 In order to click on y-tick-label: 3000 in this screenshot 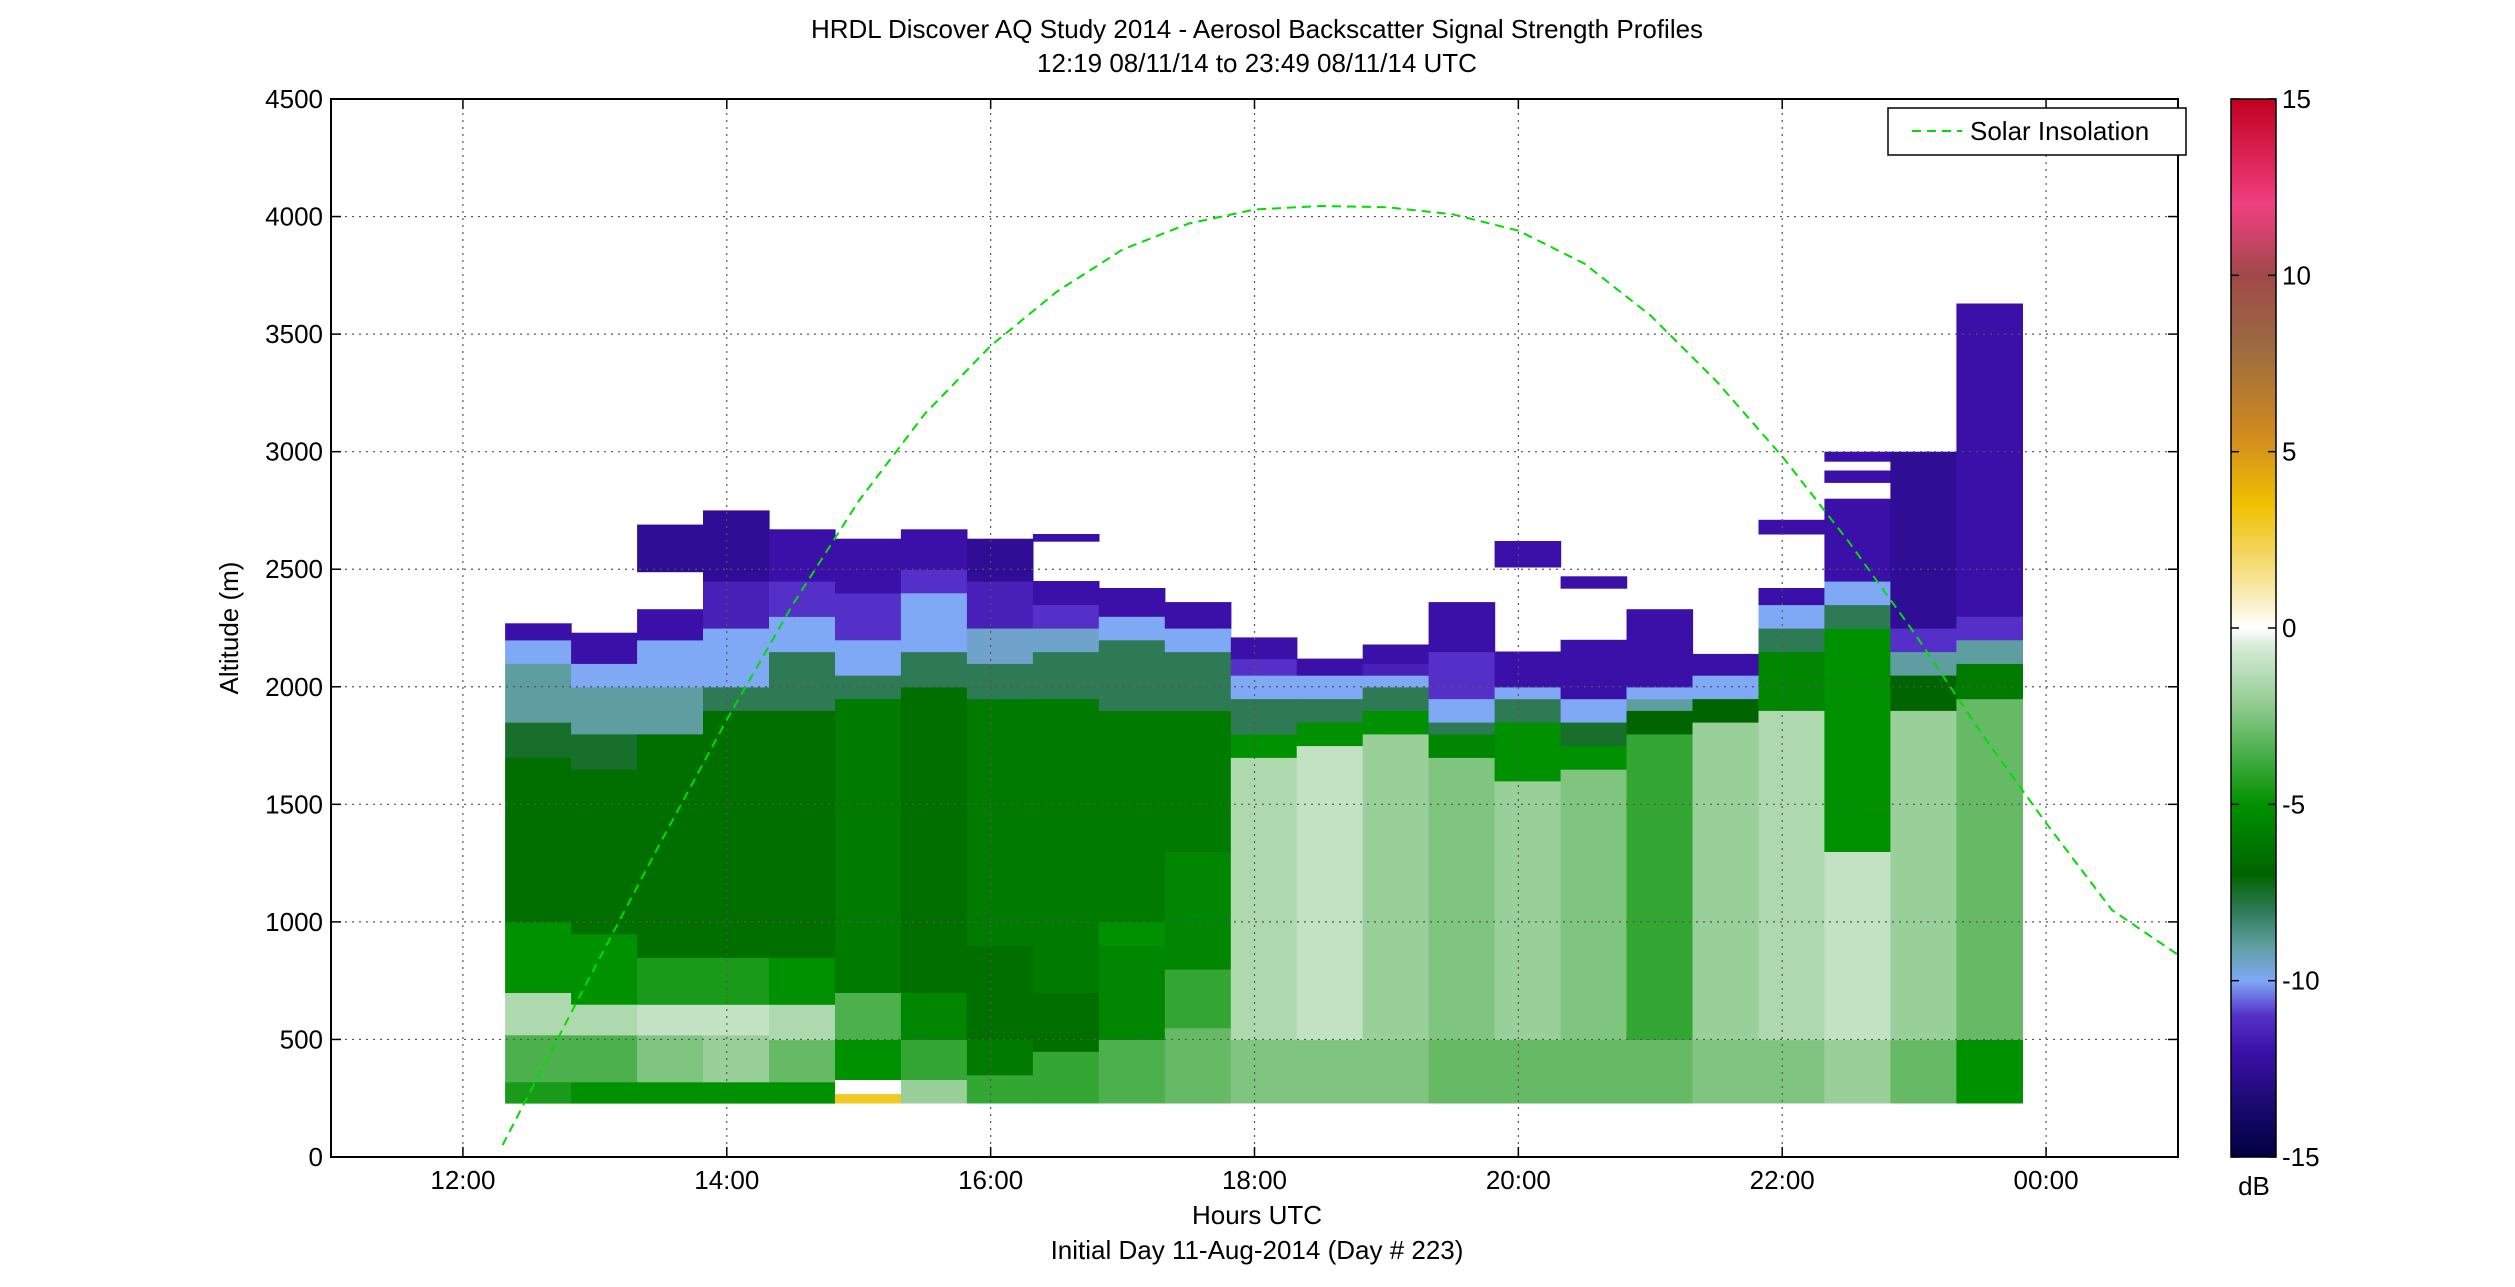, I will do `click(294, 452)`.